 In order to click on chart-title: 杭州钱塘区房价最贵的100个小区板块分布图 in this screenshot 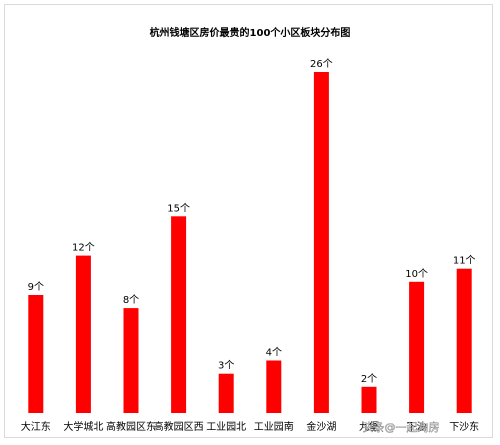, I will do `click(250, 32)`.